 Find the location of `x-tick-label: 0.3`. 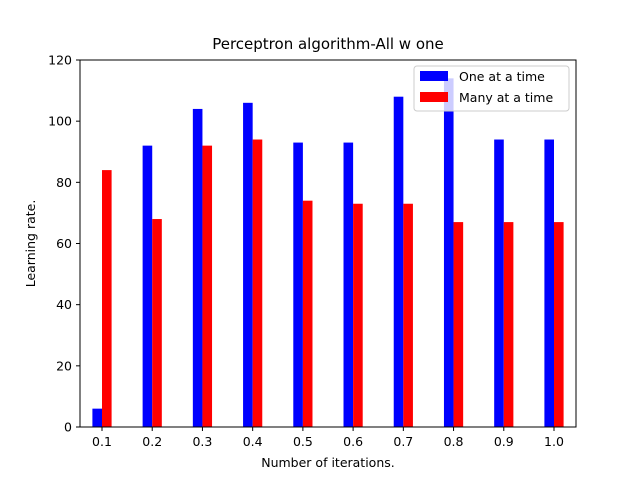

x-tick-label: 0.3 is located at coordinates (202, 441).